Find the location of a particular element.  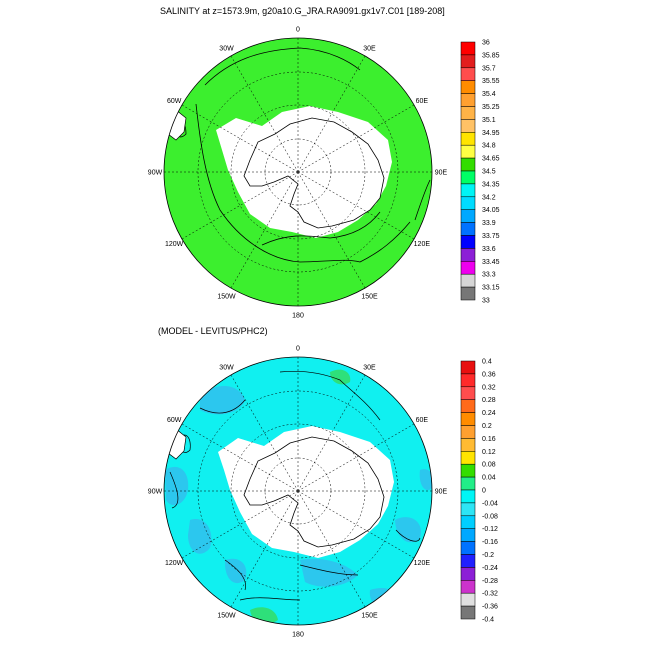

colorbar-label: 0.2 is located at coordinates (487, 426).